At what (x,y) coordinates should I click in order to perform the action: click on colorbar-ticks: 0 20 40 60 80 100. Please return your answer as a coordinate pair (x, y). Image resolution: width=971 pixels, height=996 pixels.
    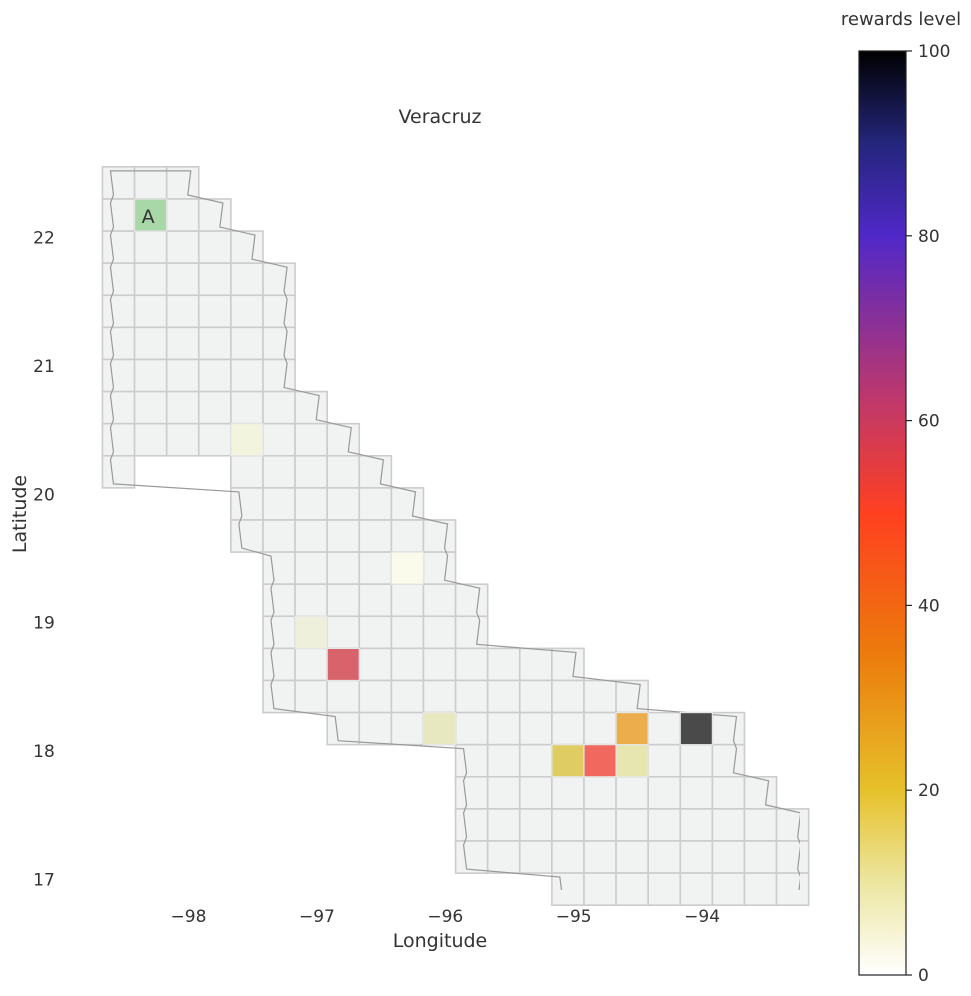
    Looking at the image, I should click on (928, 514).